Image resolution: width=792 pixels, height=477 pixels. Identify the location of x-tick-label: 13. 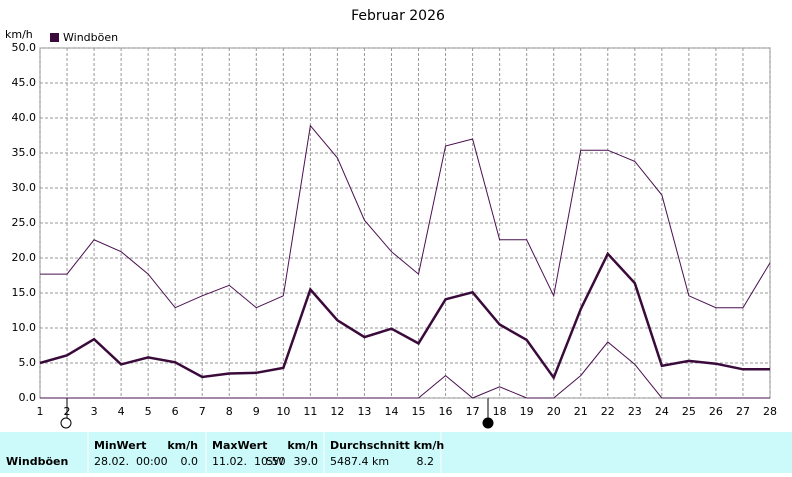
(364, 411).